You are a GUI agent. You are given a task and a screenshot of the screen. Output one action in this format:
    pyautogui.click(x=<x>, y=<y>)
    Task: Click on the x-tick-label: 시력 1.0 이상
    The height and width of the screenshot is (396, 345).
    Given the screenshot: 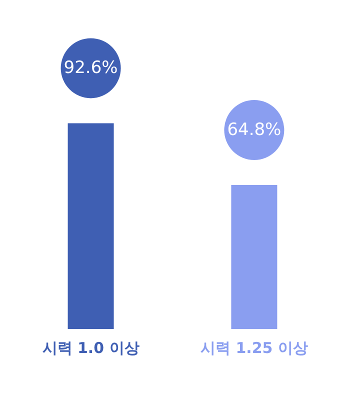 What is the action you would take?
    pyautogui.click(x=91, y=348)
    